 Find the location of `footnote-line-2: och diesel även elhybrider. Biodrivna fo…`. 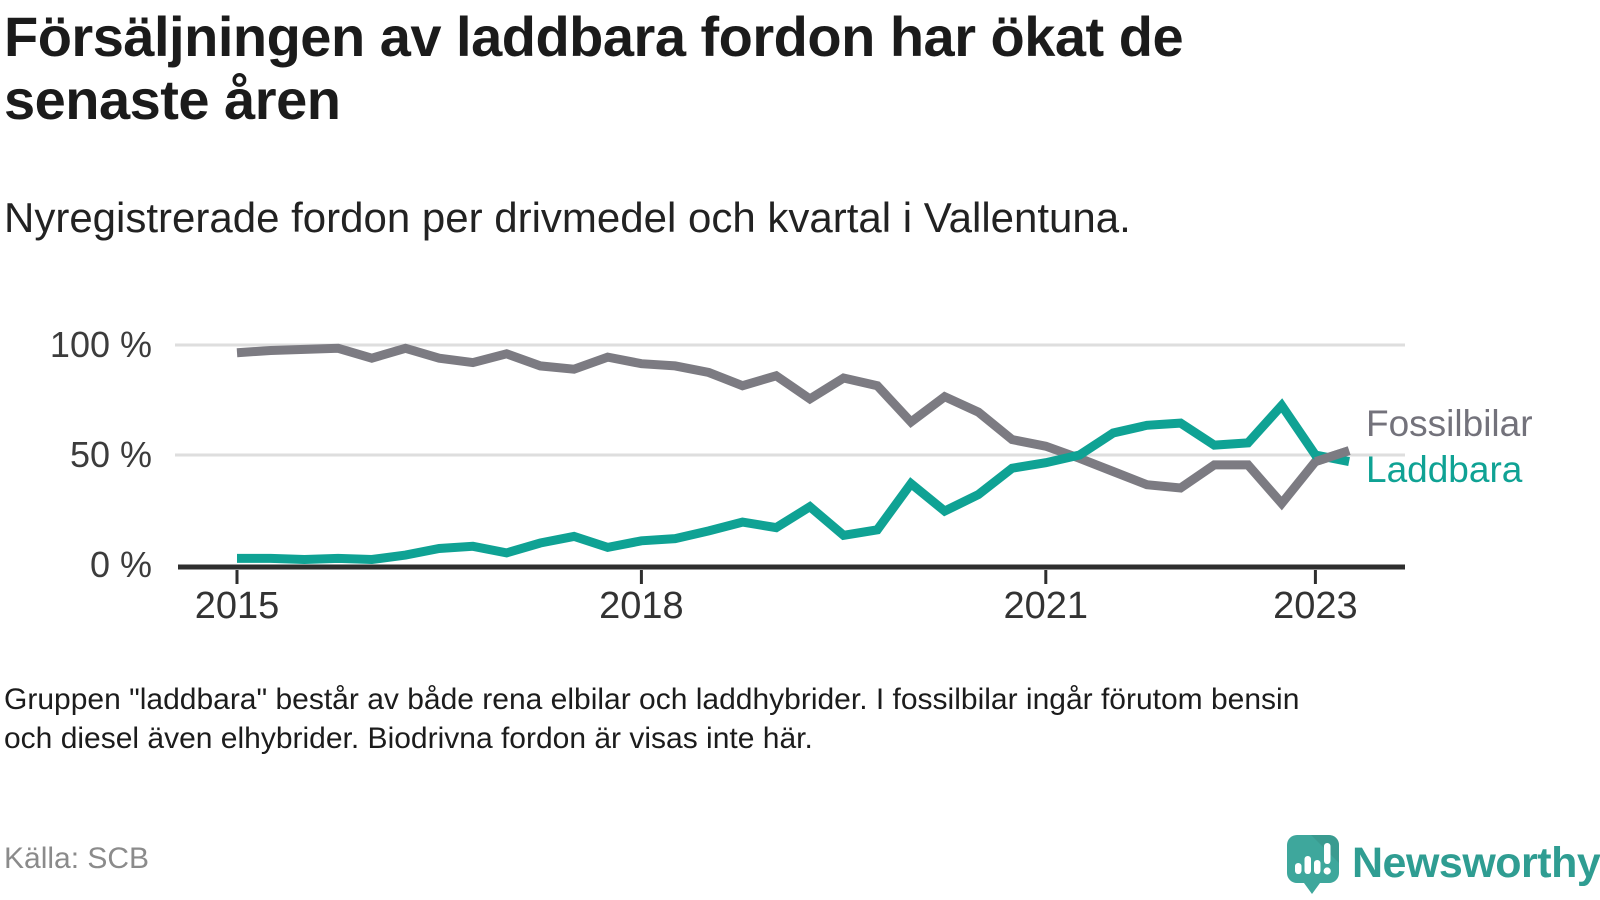

footnote-line-2: och diesel även elhybrider. Biodrivna fo… is located at coordinates (408, 738).